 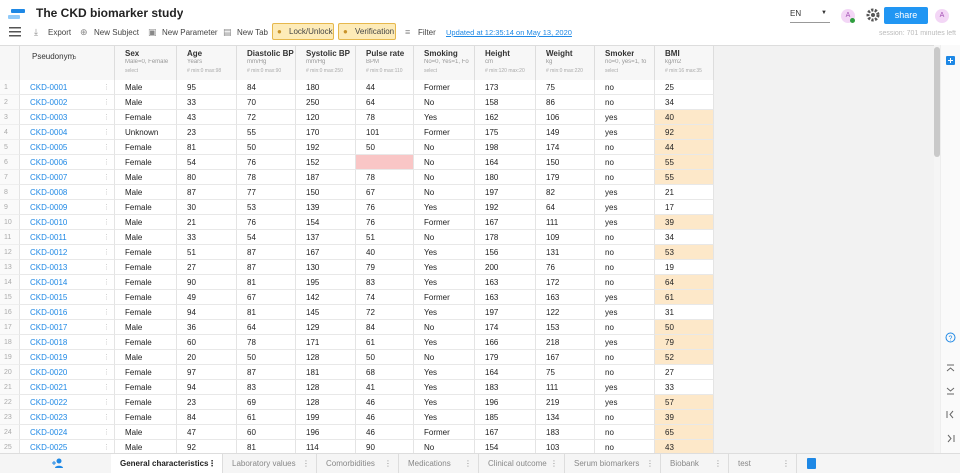 What do you see at coordinates (67, 252) in the screenshot?
I see `subject-id: CKD-0012 ⋮` at bounding box center [67, 252].